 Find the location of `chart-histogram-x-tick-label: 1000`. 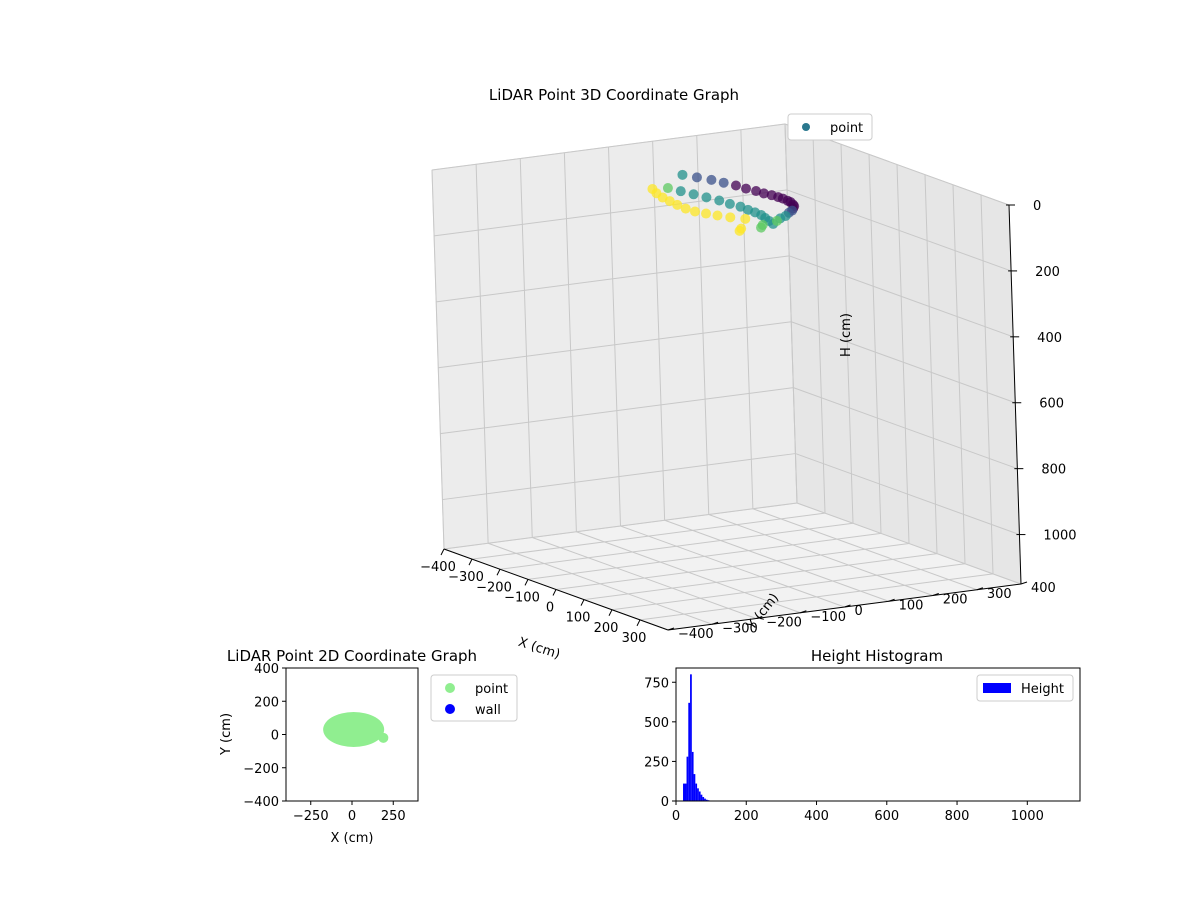

chart-histogram-x-tick-label: 1000 is located at coordinates (1027, 816).